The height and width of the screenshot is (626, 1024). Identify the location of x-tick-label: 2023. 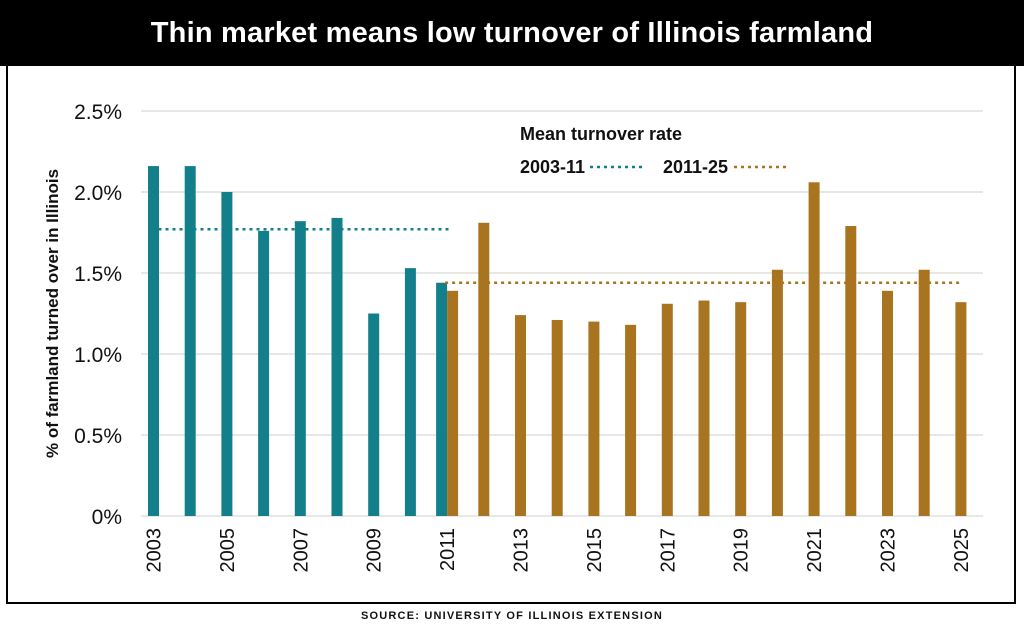
(889, 550).